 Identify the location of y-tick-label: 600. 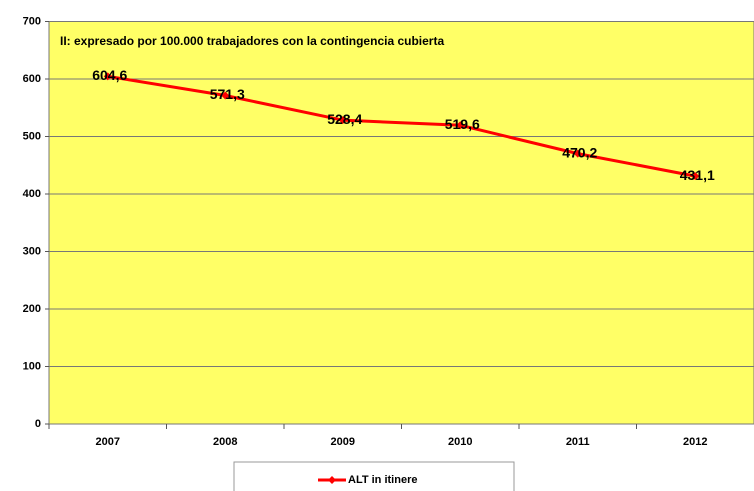
(32, 79).